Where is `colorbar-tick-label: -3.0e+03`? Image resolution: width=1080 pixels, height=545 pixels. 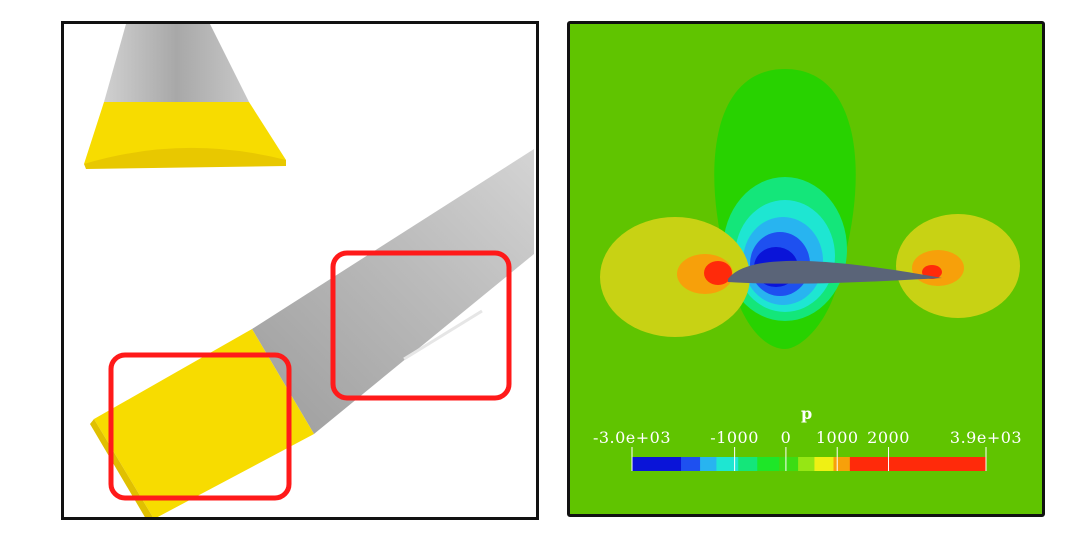
colorbar-tick-label: -3.0e+03 is located at coordinates (632, 437).